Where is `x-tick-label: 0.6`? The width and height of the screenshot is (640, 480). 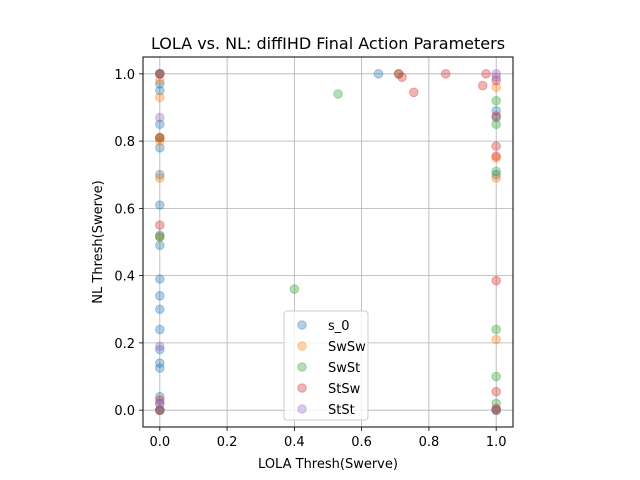
x-tick-label: 0.6 is located at coordinates (361, 442).